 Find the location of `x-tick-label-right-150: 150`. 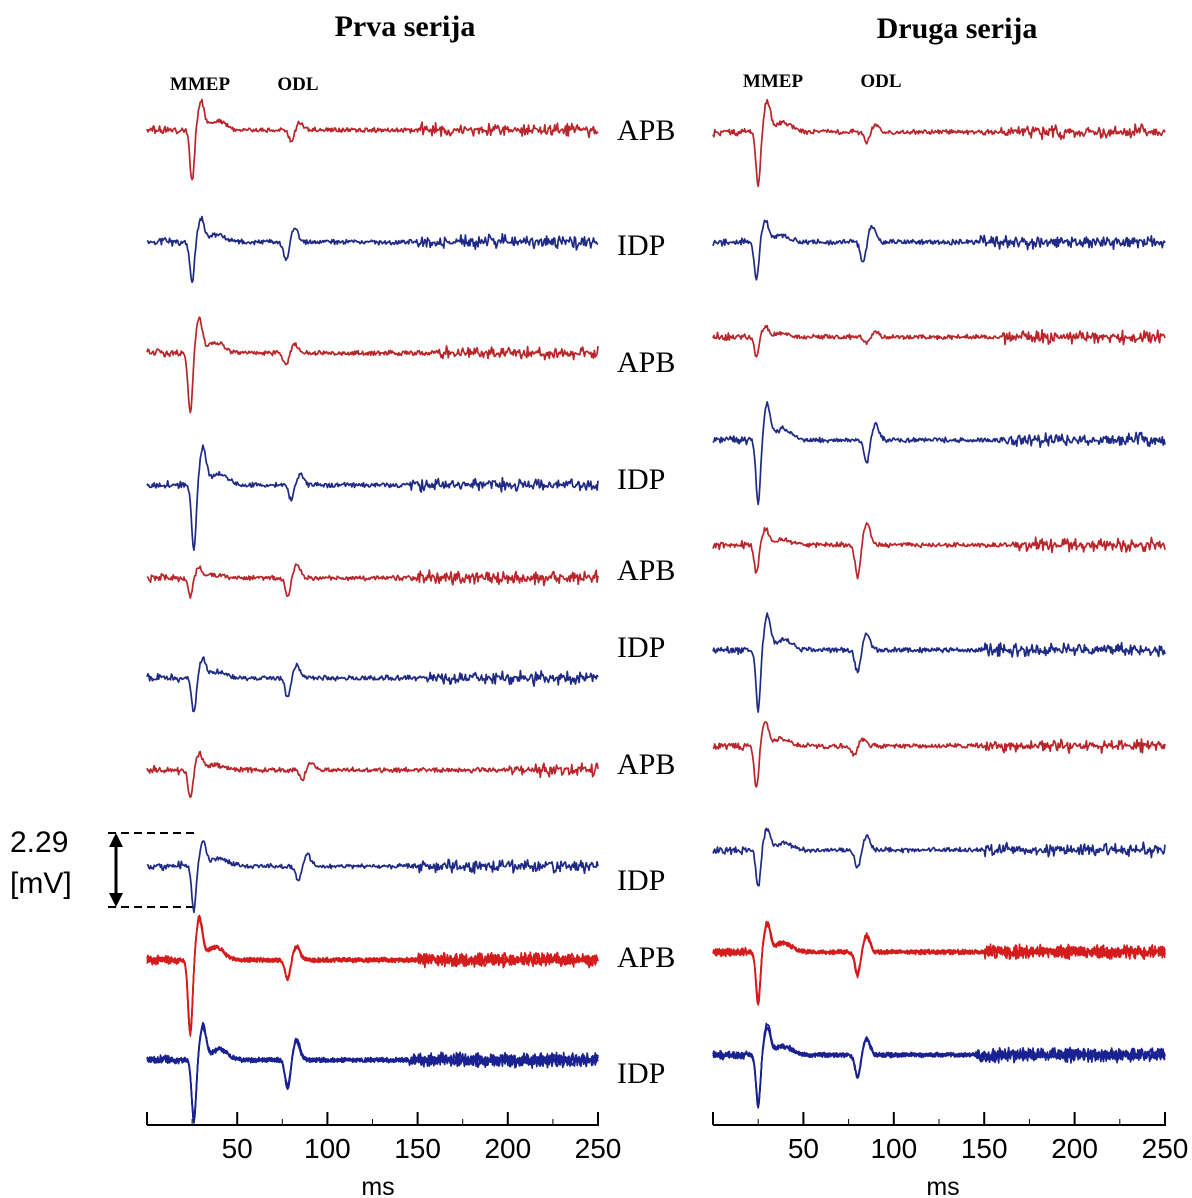

x-tick-label-right-150: 150 is located at coordinates (984, 1148).